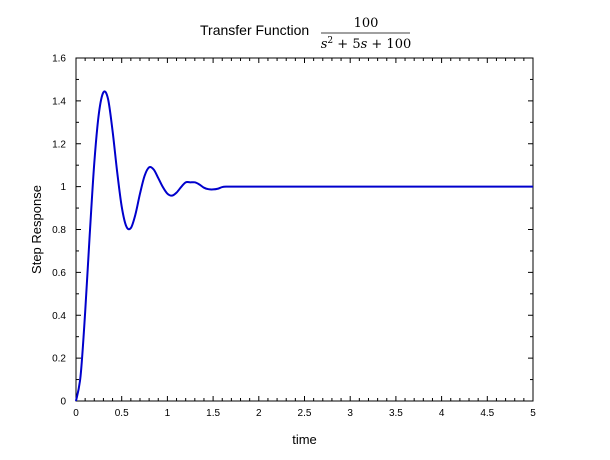 The image size is (610, 460). Describe the element at coordinates (389, 44) in the screenshot. I see `denominator-tail: + 100` at that location.